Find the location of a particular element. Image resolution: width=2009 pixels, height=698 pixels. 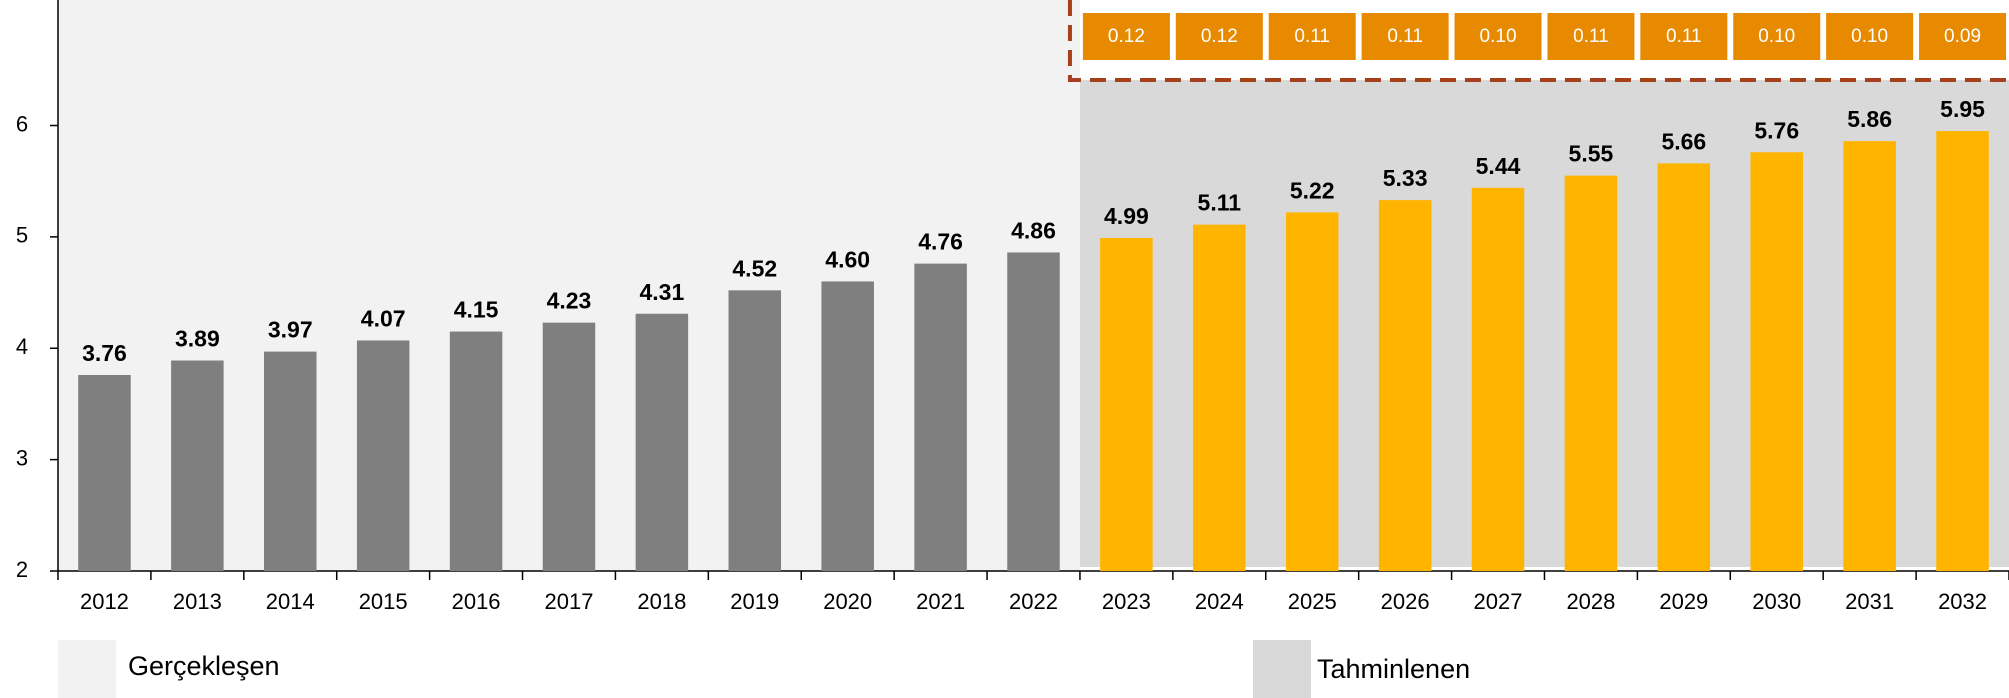

value-label: 5.55 is located at coordinates (1591, 154).